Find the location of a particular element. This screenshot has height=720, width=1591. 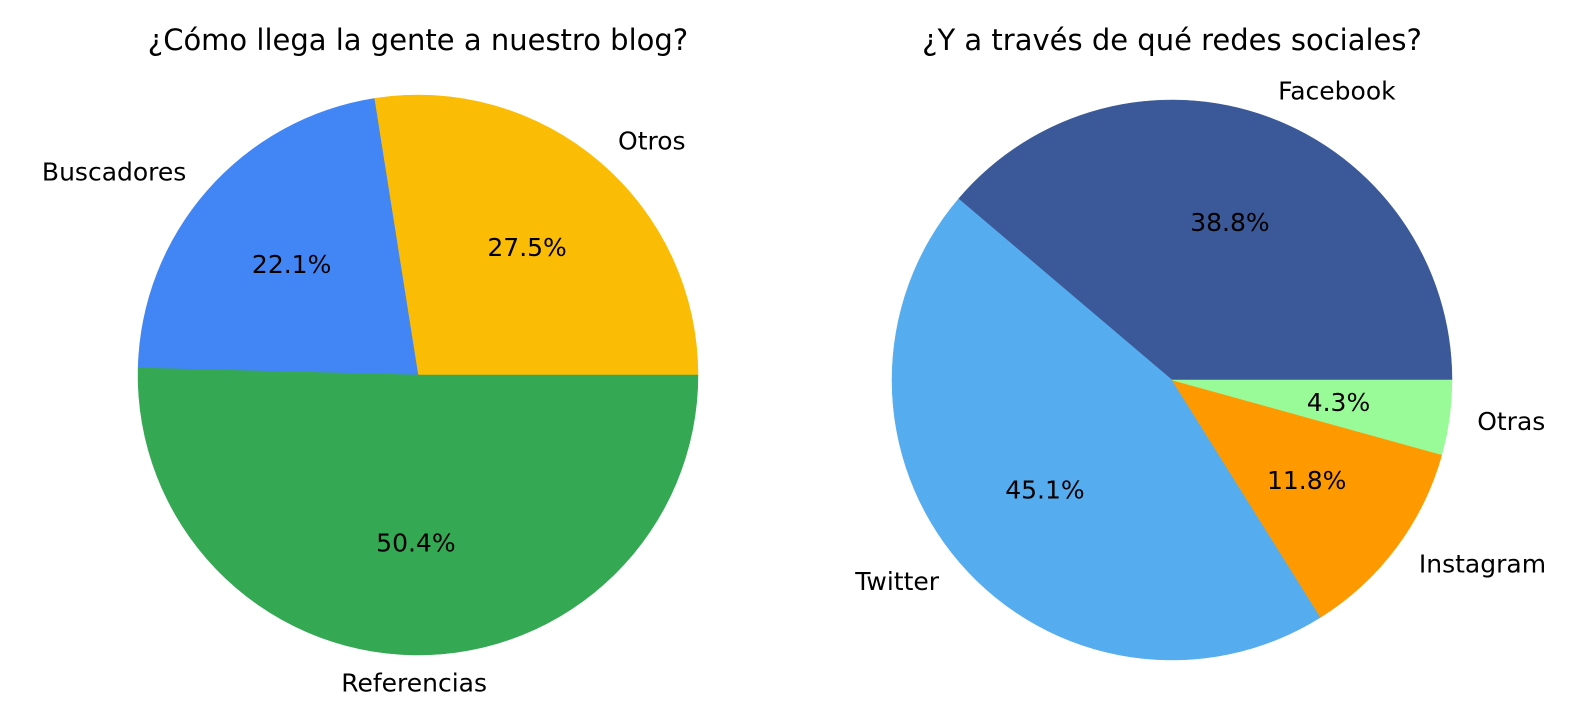

pie-pct-label-referencias: 50.4% is located at coordinates (415, 542).